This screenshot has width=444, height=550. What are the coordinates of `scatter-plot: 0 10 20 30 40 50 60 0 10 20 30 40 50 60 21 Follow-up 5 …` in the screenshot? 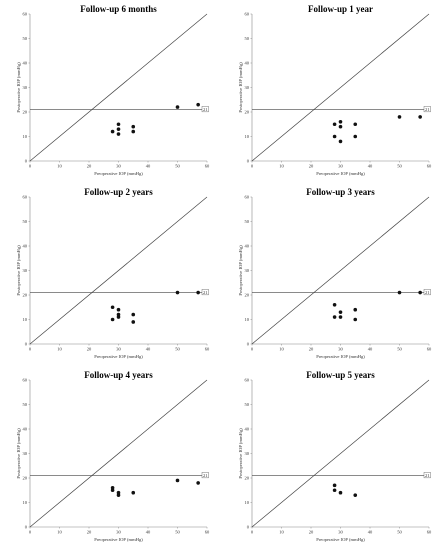 It's located at (335, 456).